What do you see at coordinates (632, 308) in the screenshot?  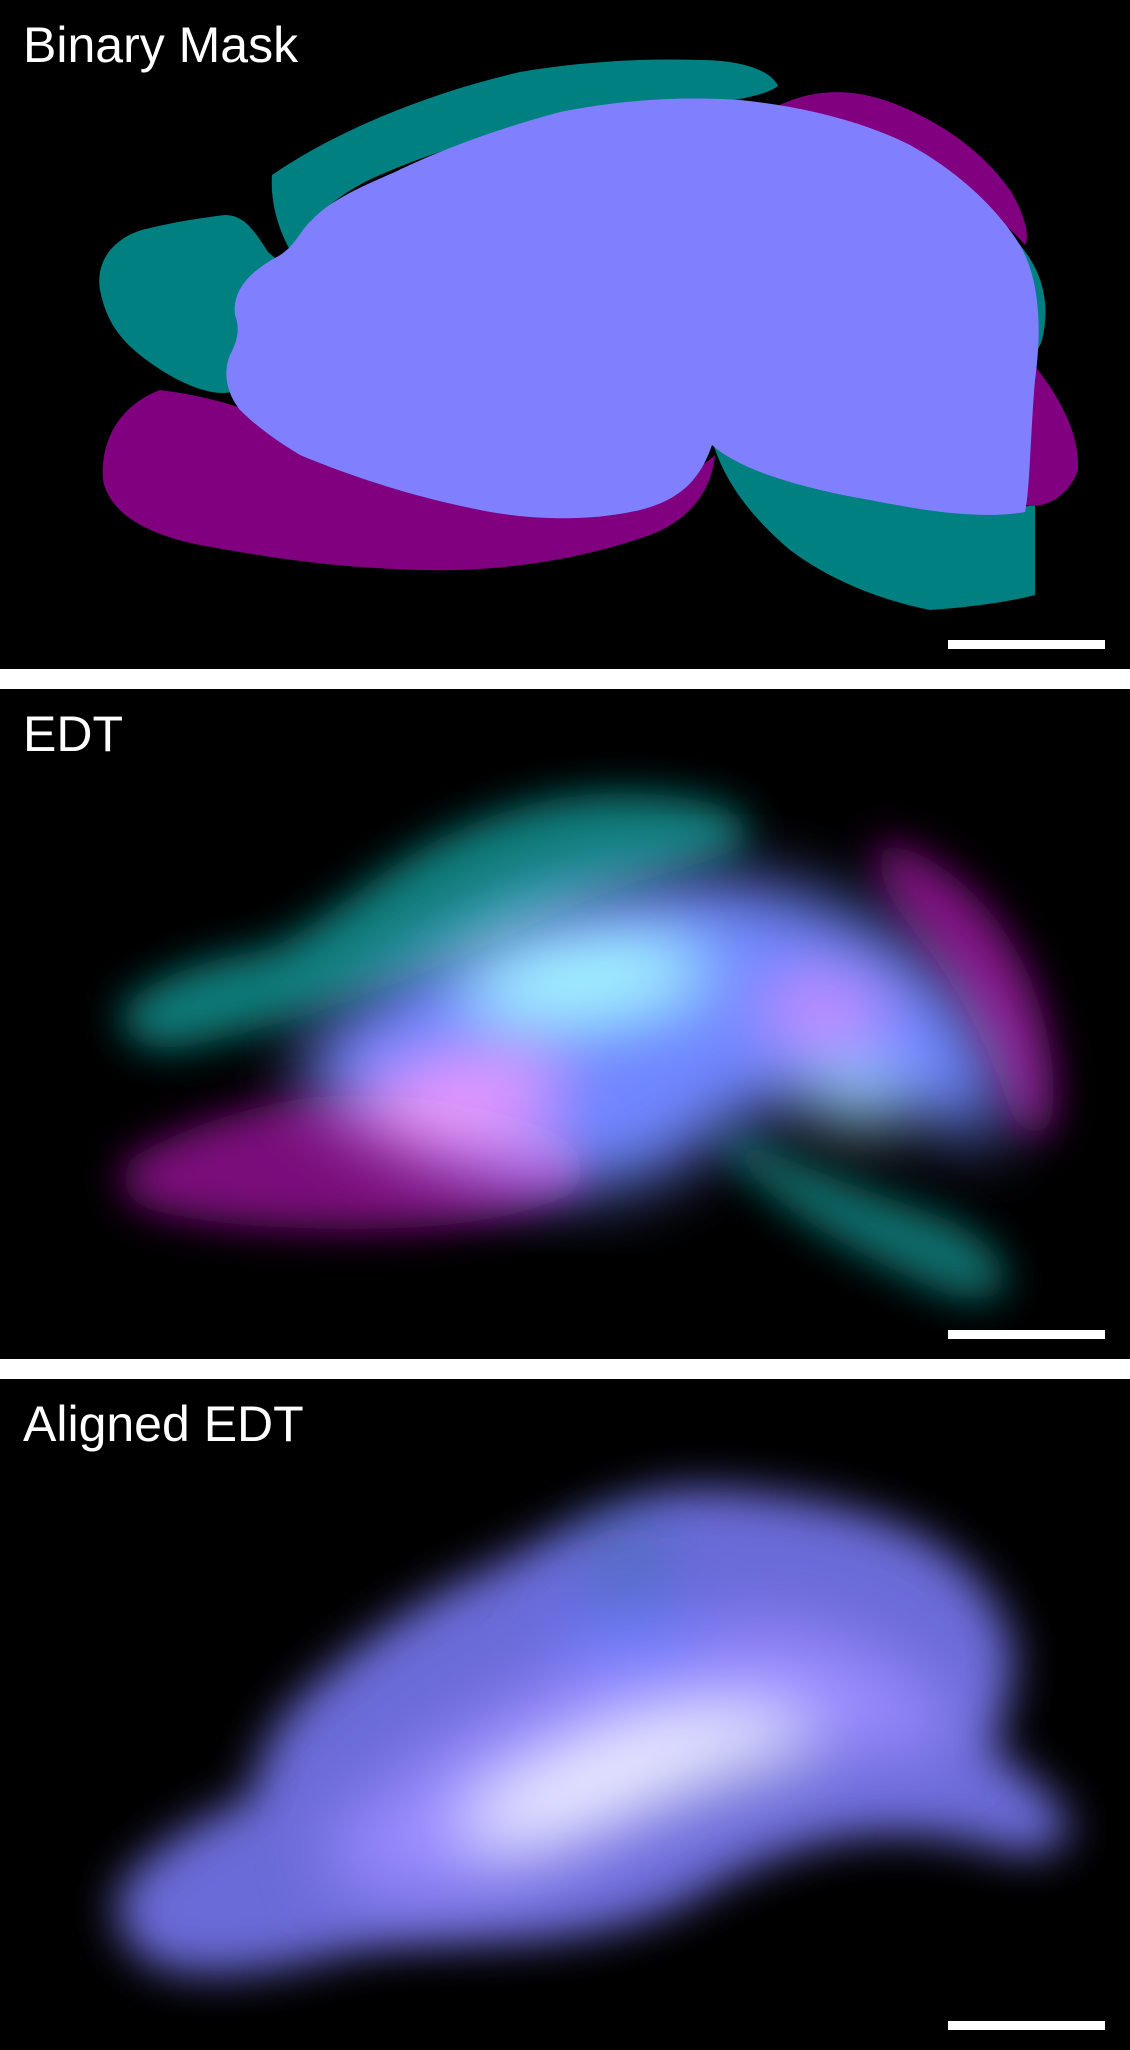 I see `overlap-mask-region` at bounding box center [632, 308].